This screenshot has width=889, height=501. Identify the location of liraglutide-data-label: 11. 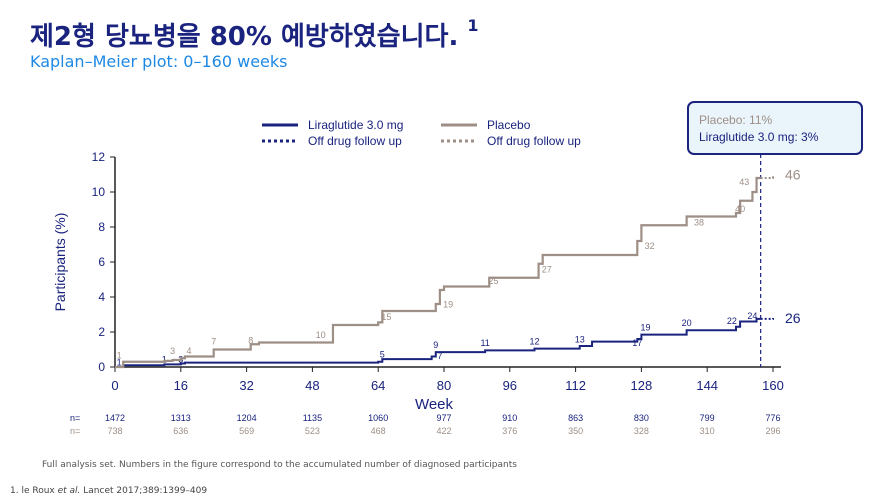
(484, 343).